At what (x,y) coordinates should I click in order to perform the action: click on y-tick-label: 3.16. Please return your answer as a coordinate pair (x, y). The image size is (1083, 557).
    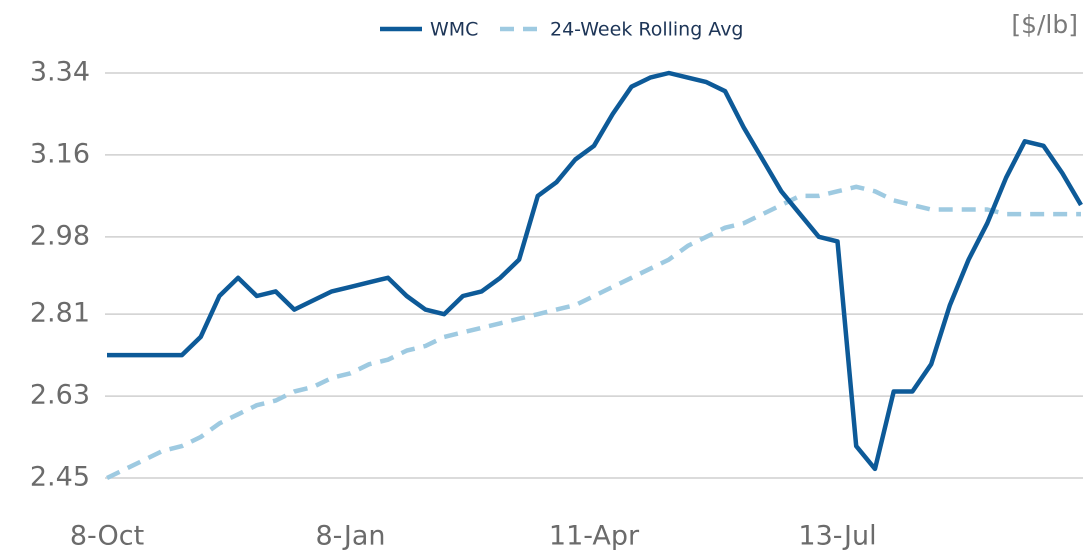
    Looking at the image, I should click on (60, 153).